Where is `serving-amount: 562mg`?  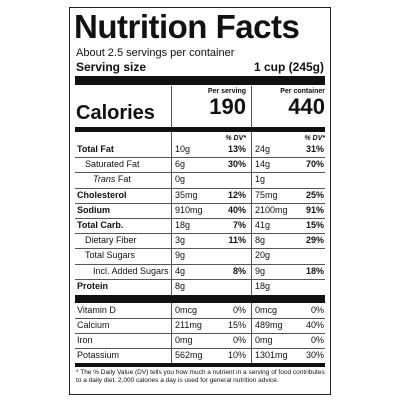 serving-amount: 562mg is located at coordinates (189, 355).